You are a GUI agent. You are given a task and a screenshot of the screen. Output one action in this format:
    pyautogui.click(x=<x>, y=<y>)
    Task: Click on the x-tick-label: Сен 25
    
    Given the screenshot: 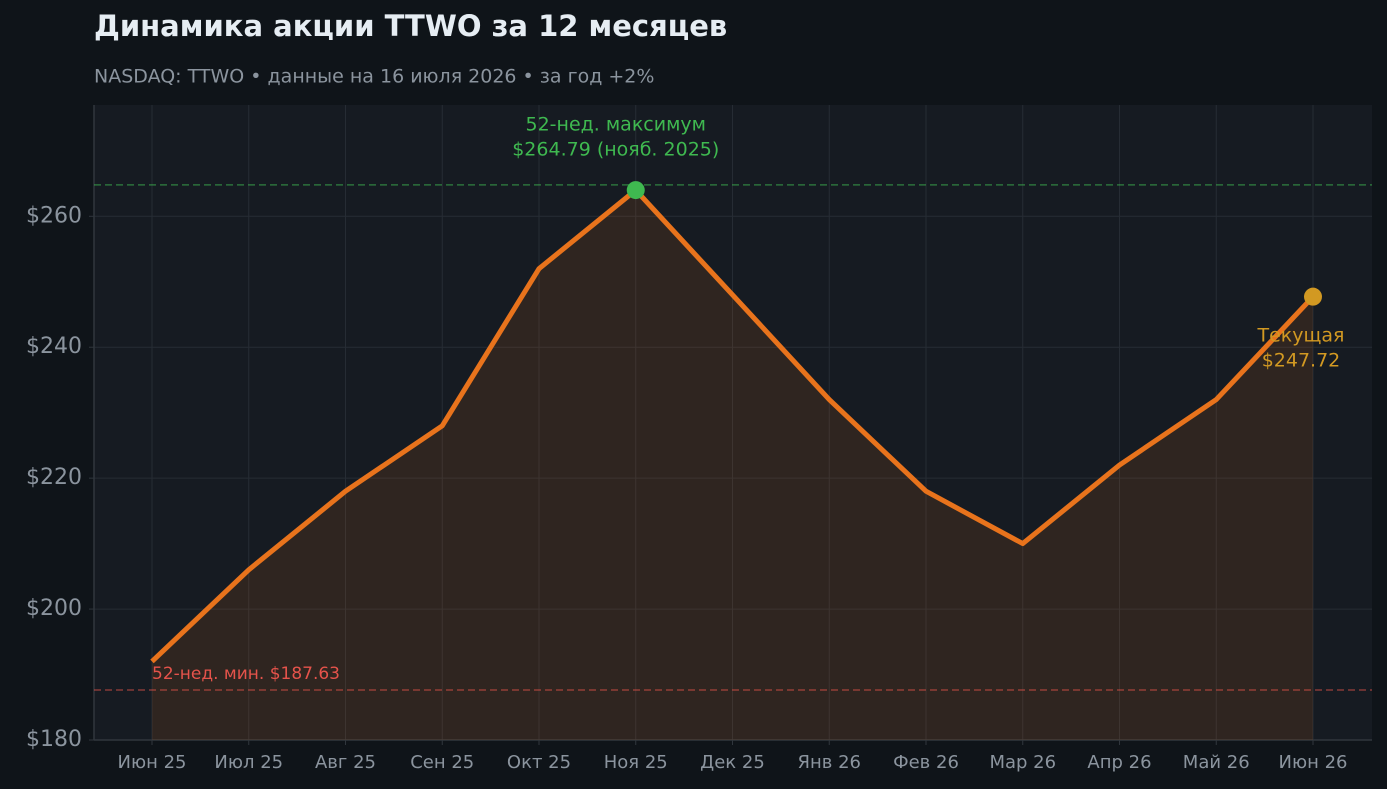 What is the action you would take?
    pyautogui.click(x=442, y=762)
    